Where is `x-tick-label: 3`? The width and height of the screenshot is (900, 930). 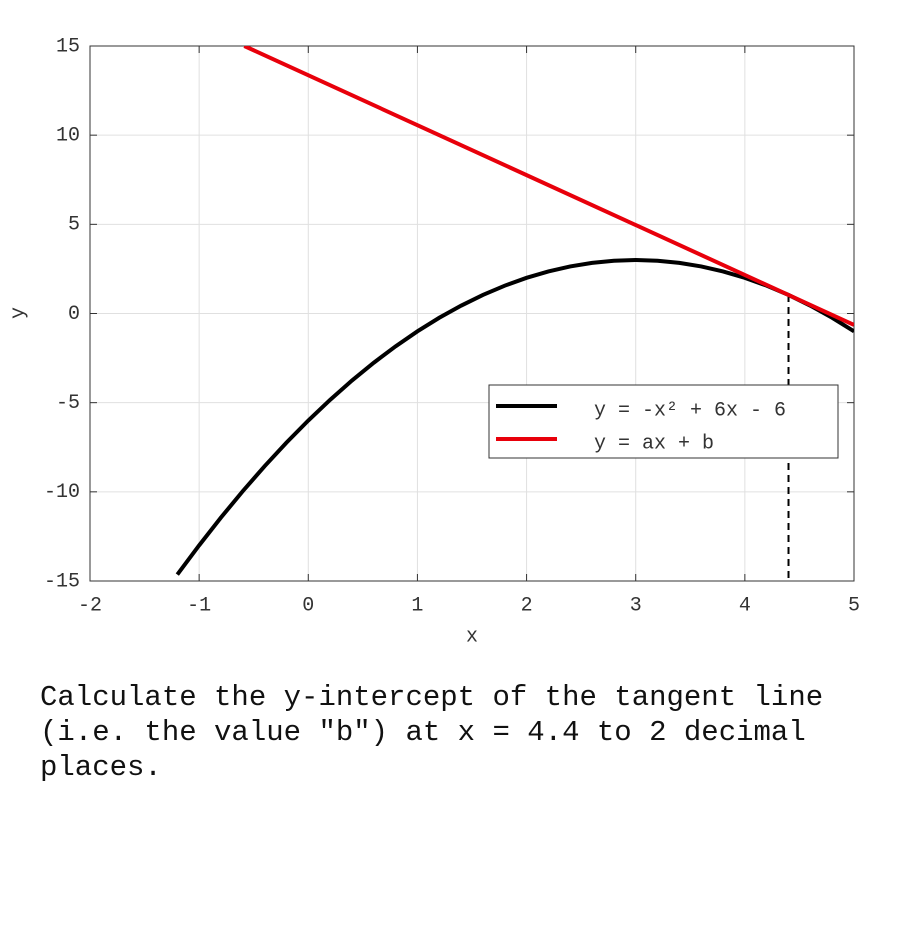
x-tick-label: 3 is located at coordinates (636, 605).